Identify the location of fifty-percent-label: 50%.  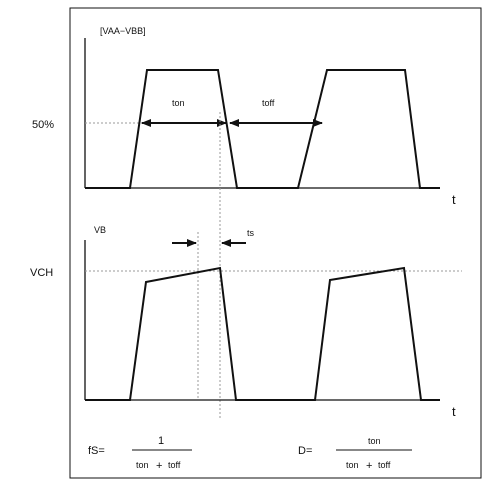
(43, 125).